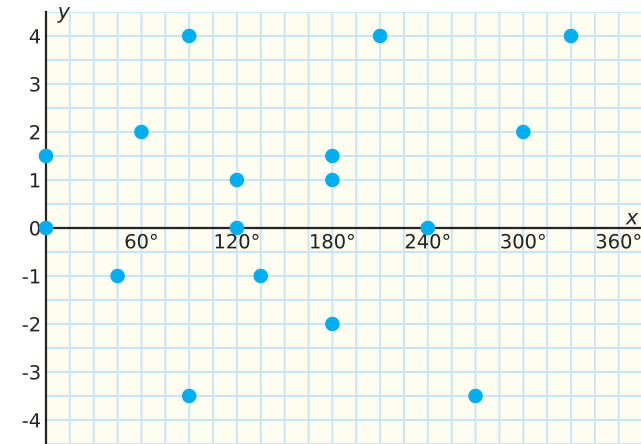 This screenshot has width=641, height=444. What do you see at coordinates (631, 218) in the screenshot?
I see `x-axis-title: x` at bounding box center [631, 218].